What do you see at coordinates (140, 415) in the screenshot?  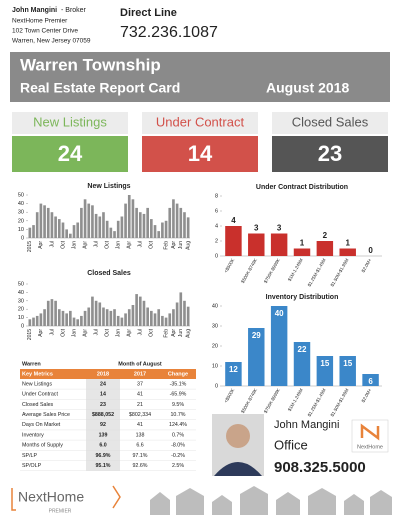 I see `table-cell: $802,334` at bounding box center [140, 415].